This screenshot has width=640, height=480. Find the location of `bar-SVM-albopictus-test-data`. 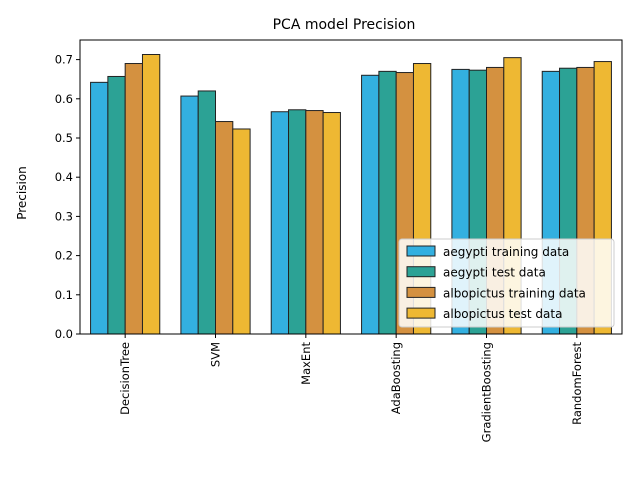

bar-SVM-albopictus-test-data is located at coordinates (241, 231).